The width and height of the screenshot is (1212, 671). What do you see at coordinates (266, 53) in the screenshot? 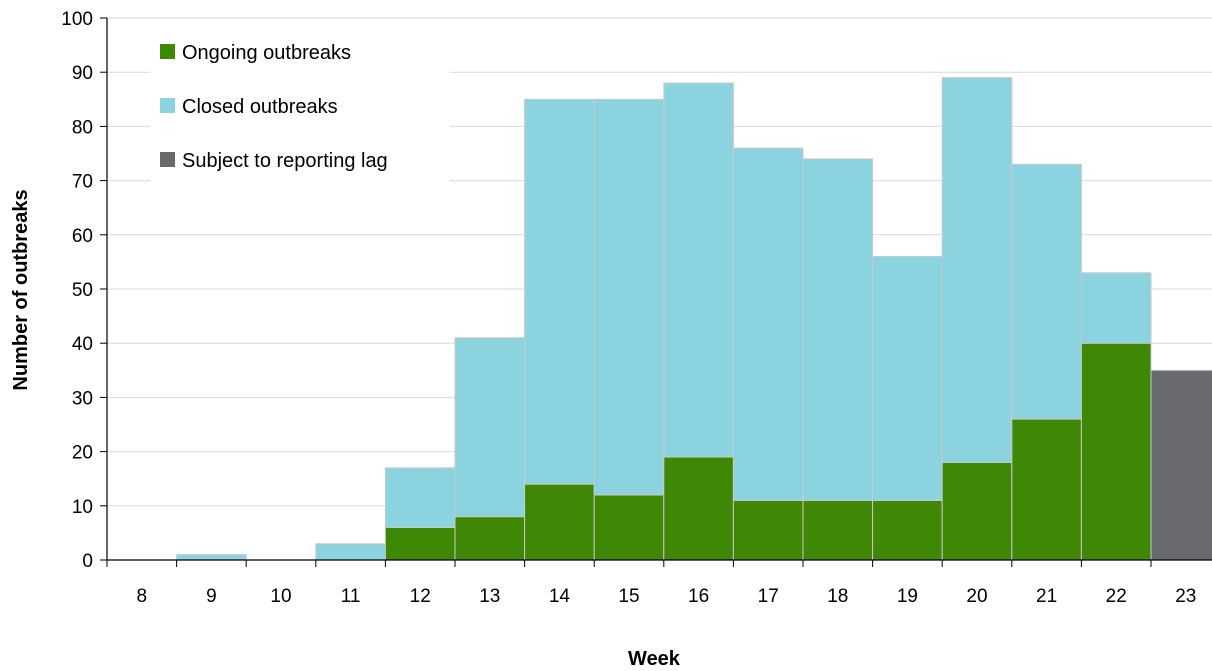
I see `legend-label: Ongoing outbreaks` at bounding box center [266, 53].